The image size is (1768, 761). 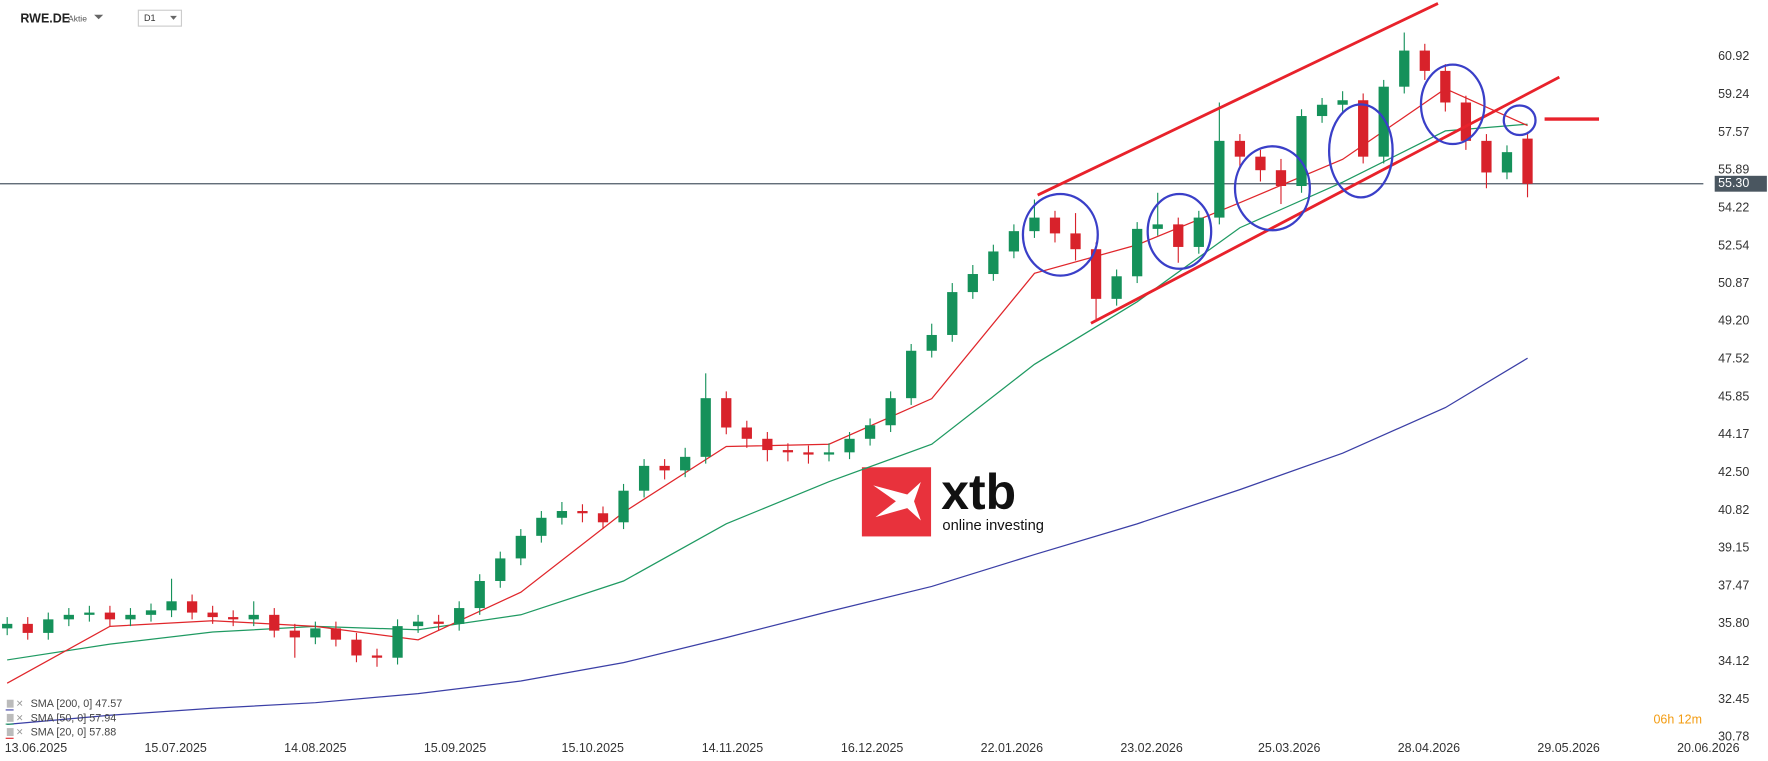 I want to click on annotations, so click(x=1310, y=163).